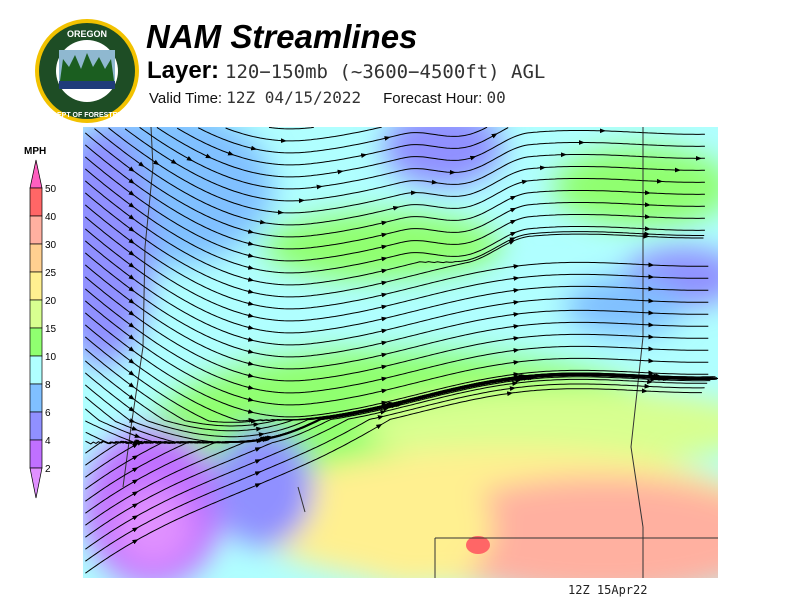  I want to click on layer-label: Layer:, so click(183, 70).